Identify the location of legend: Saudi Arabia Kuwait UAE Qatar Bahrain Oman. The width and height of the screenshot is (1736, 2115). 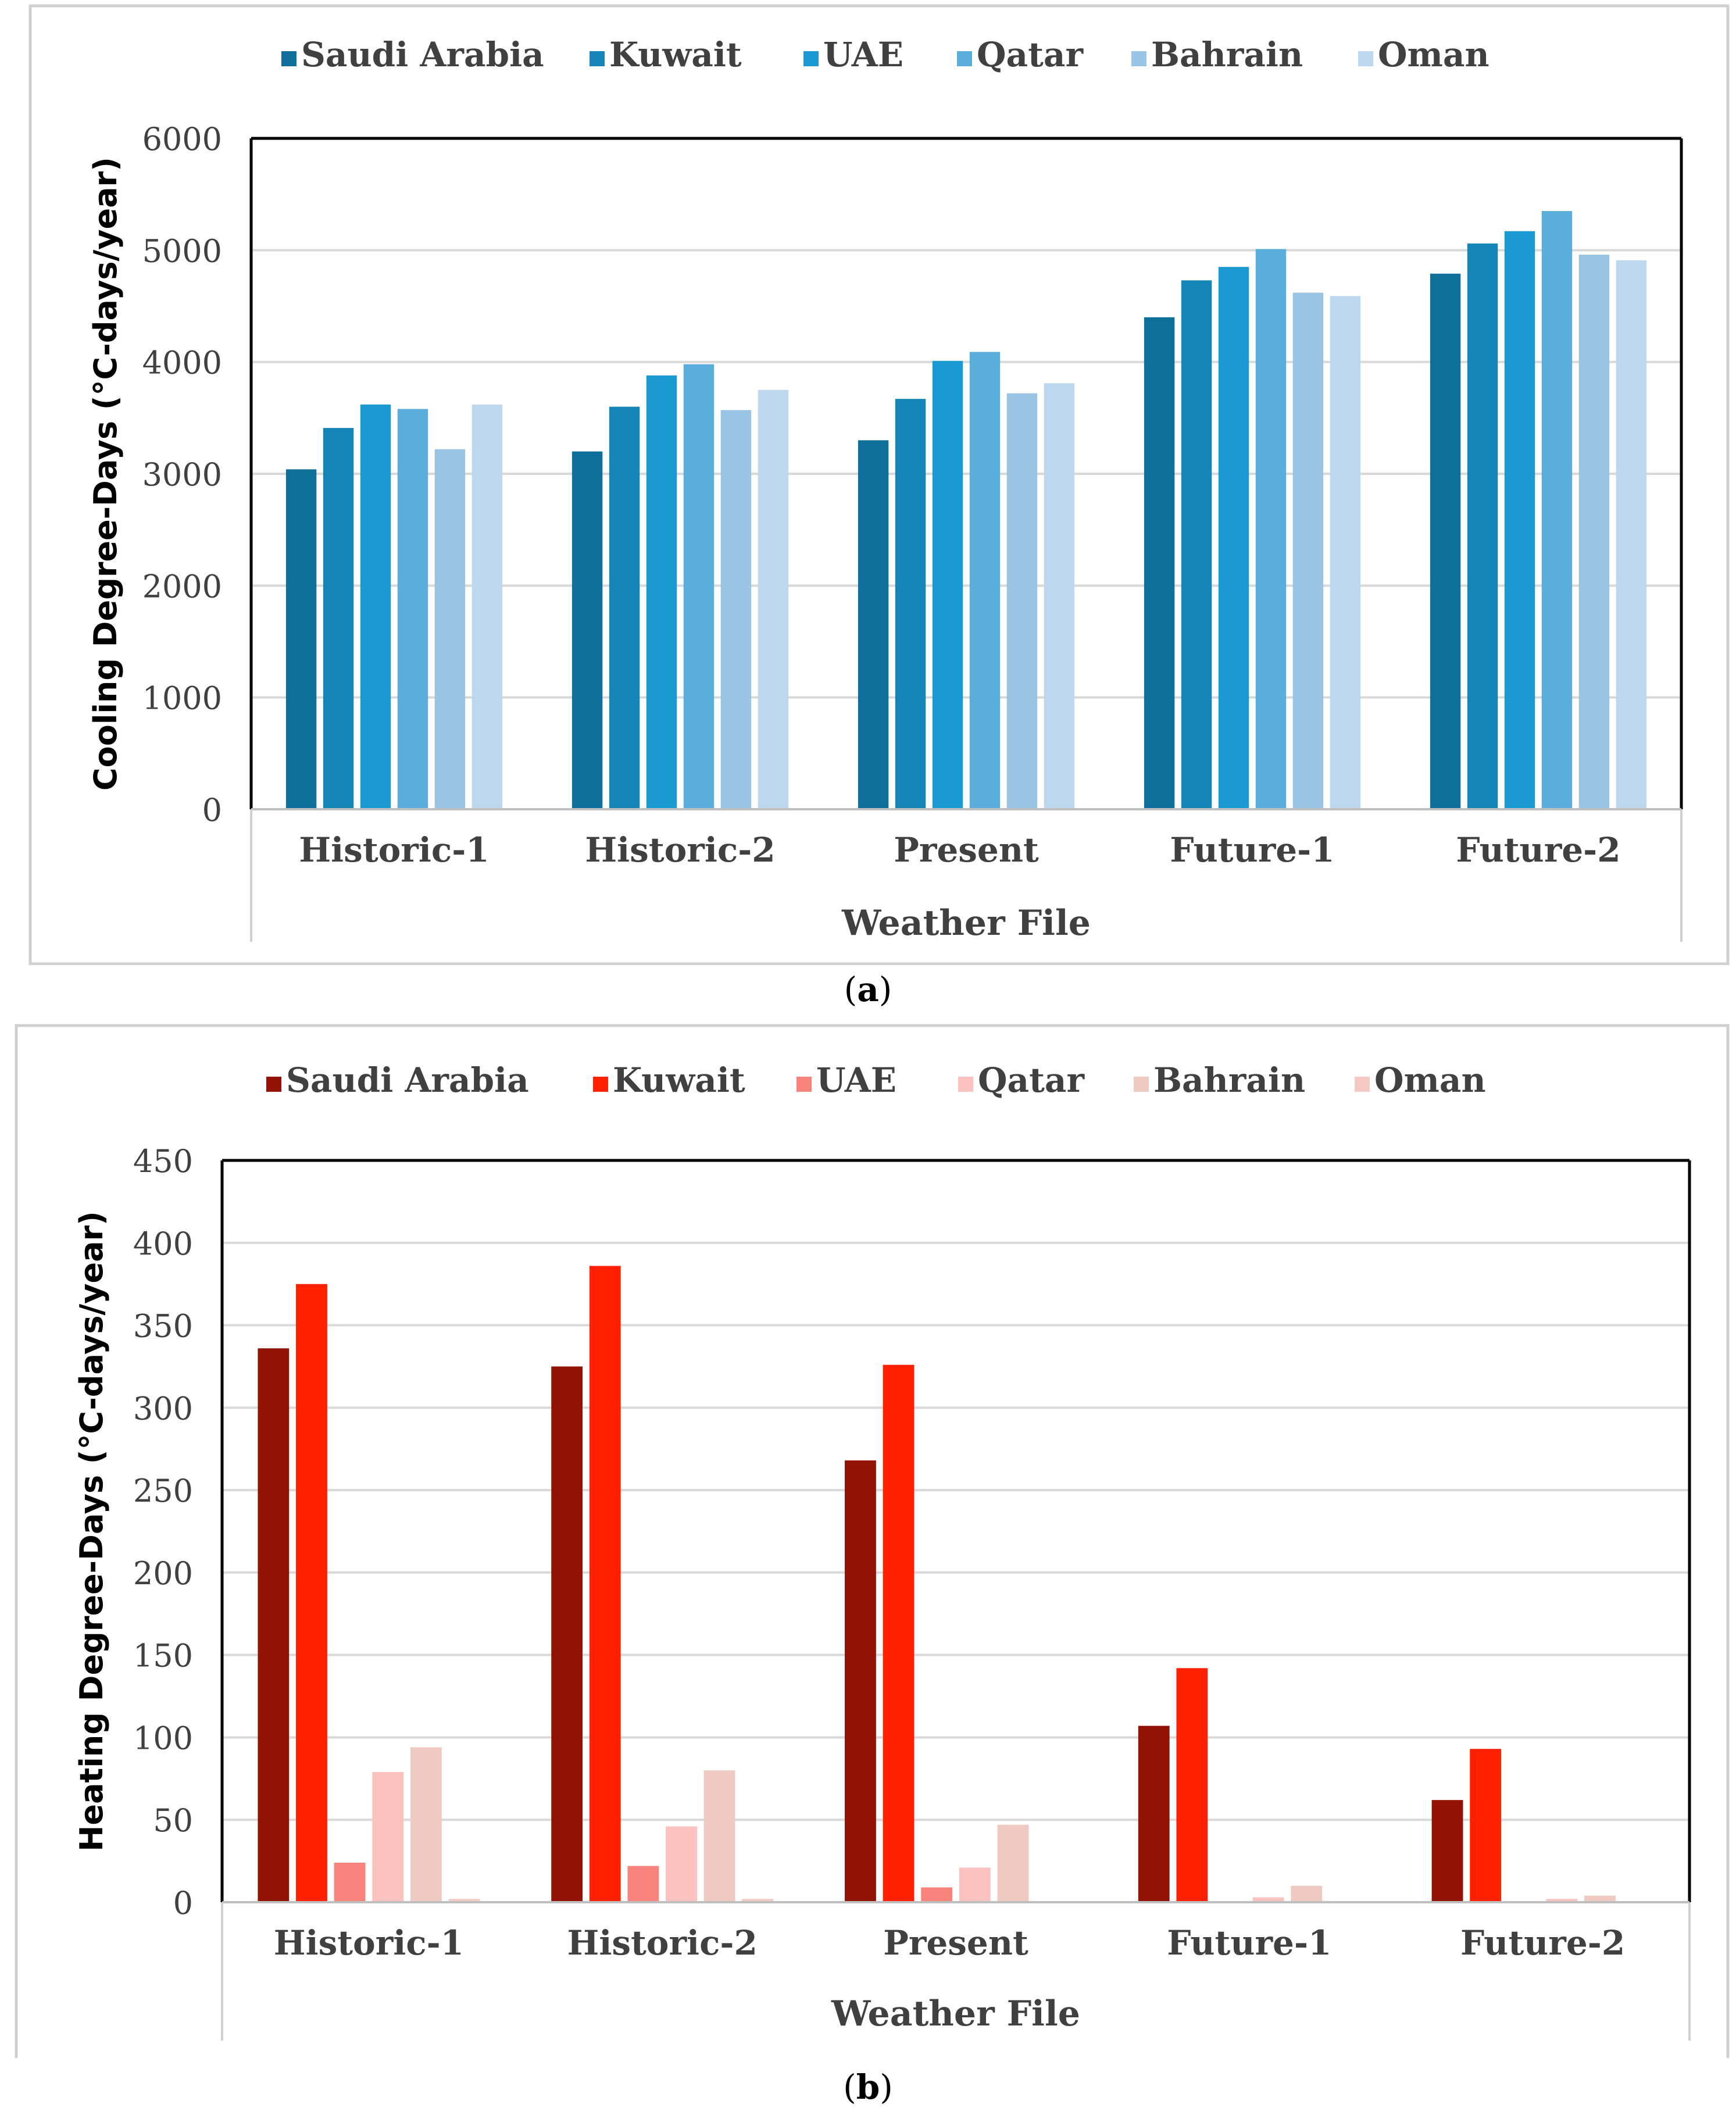
(885, 54).